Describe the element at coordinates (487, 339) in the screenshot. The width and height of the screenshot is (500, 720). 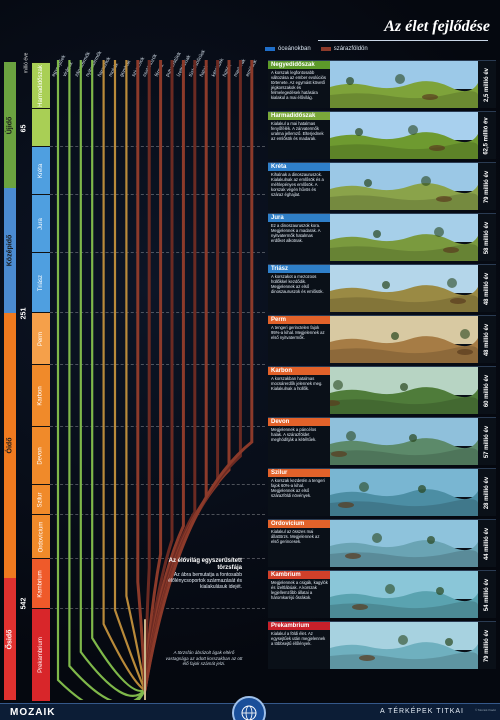
I see `panel-duration: 48 millió év` at that location.